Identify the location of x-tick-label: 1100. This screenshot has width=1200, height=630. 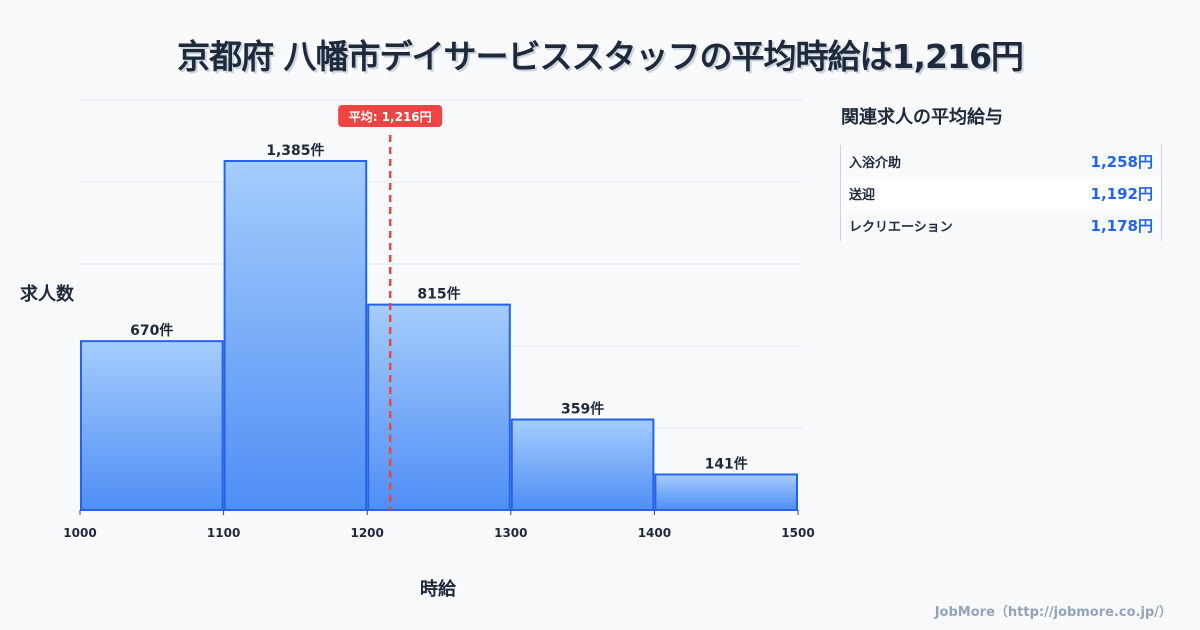
(223, 533).